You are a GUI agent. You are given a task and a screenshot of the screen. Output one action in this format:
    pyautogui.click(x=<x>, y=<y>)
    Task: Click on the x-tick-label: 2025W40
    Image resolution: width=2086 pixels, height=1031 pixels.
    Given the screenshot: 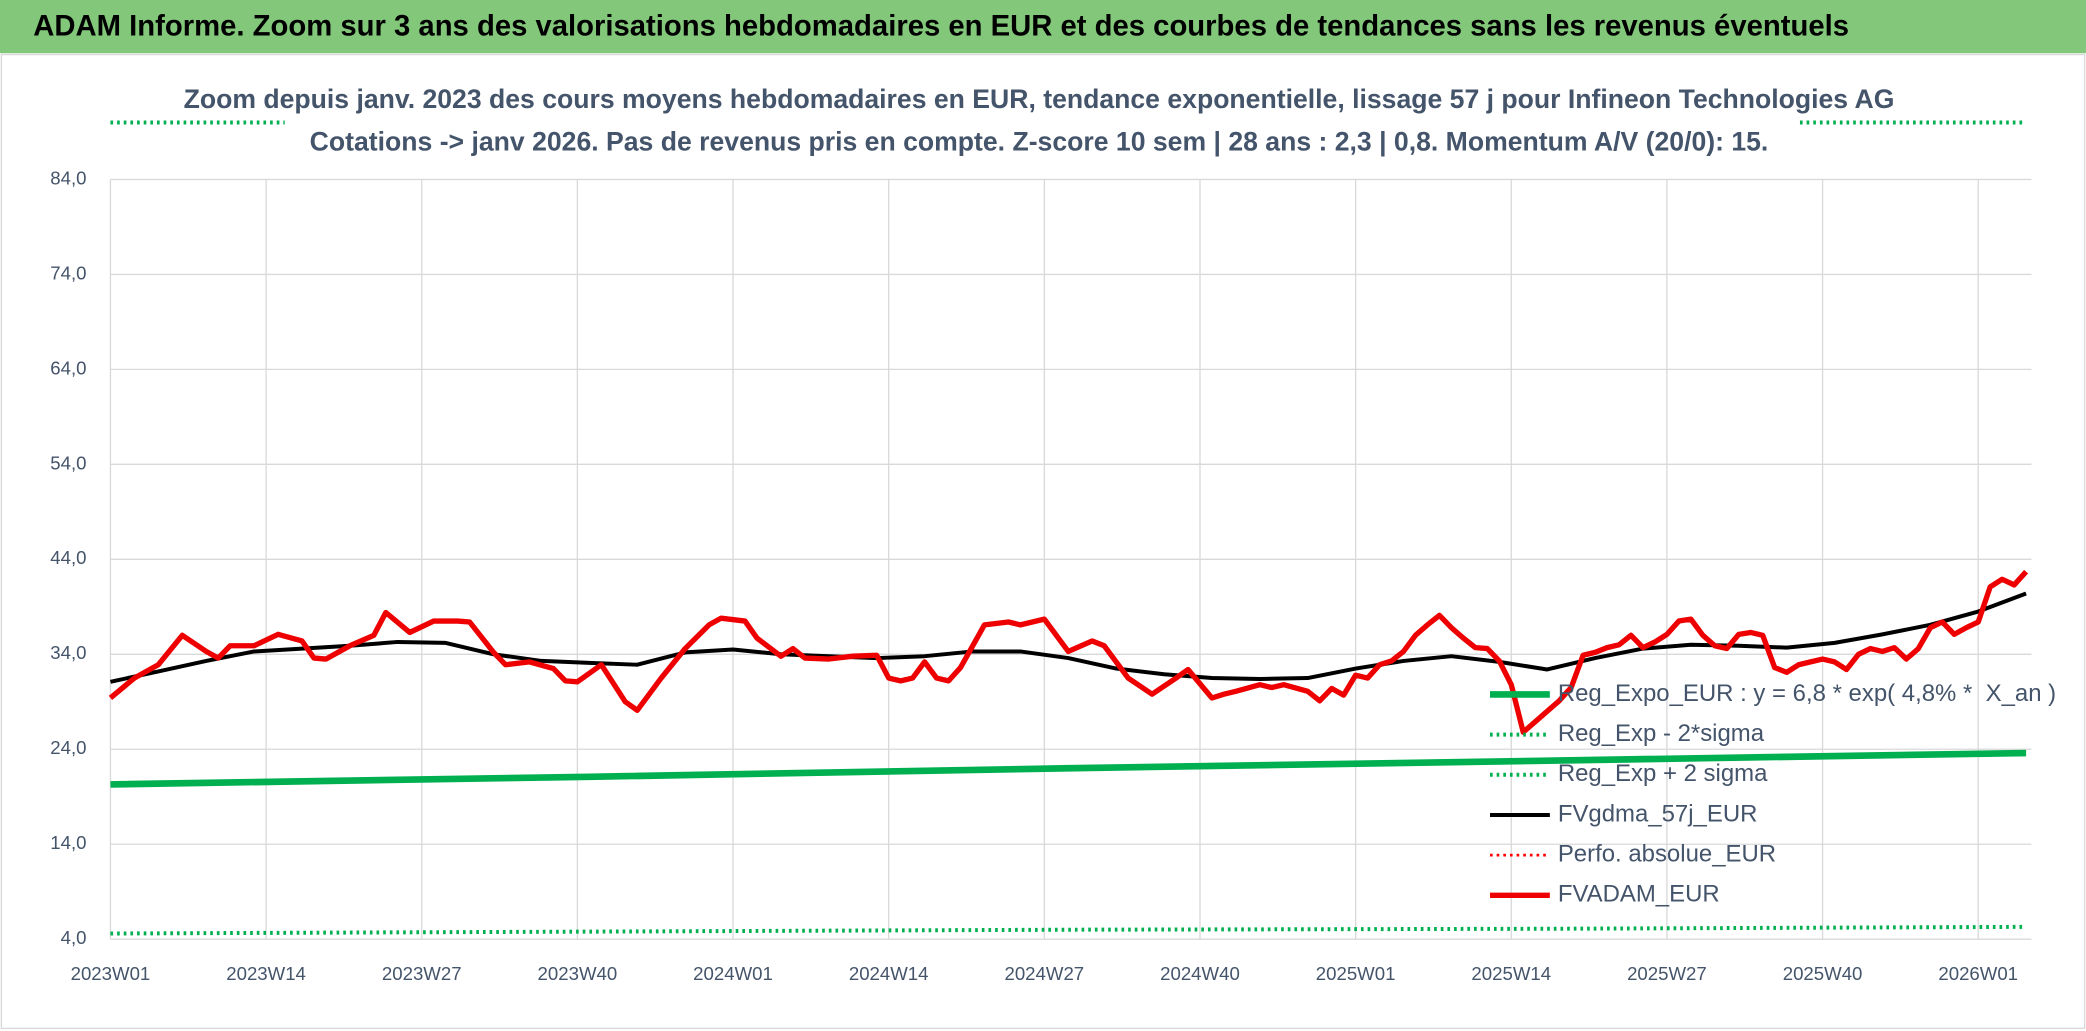 What is the action you would take?
    pyautogui.click(x=1823, y=973)
    